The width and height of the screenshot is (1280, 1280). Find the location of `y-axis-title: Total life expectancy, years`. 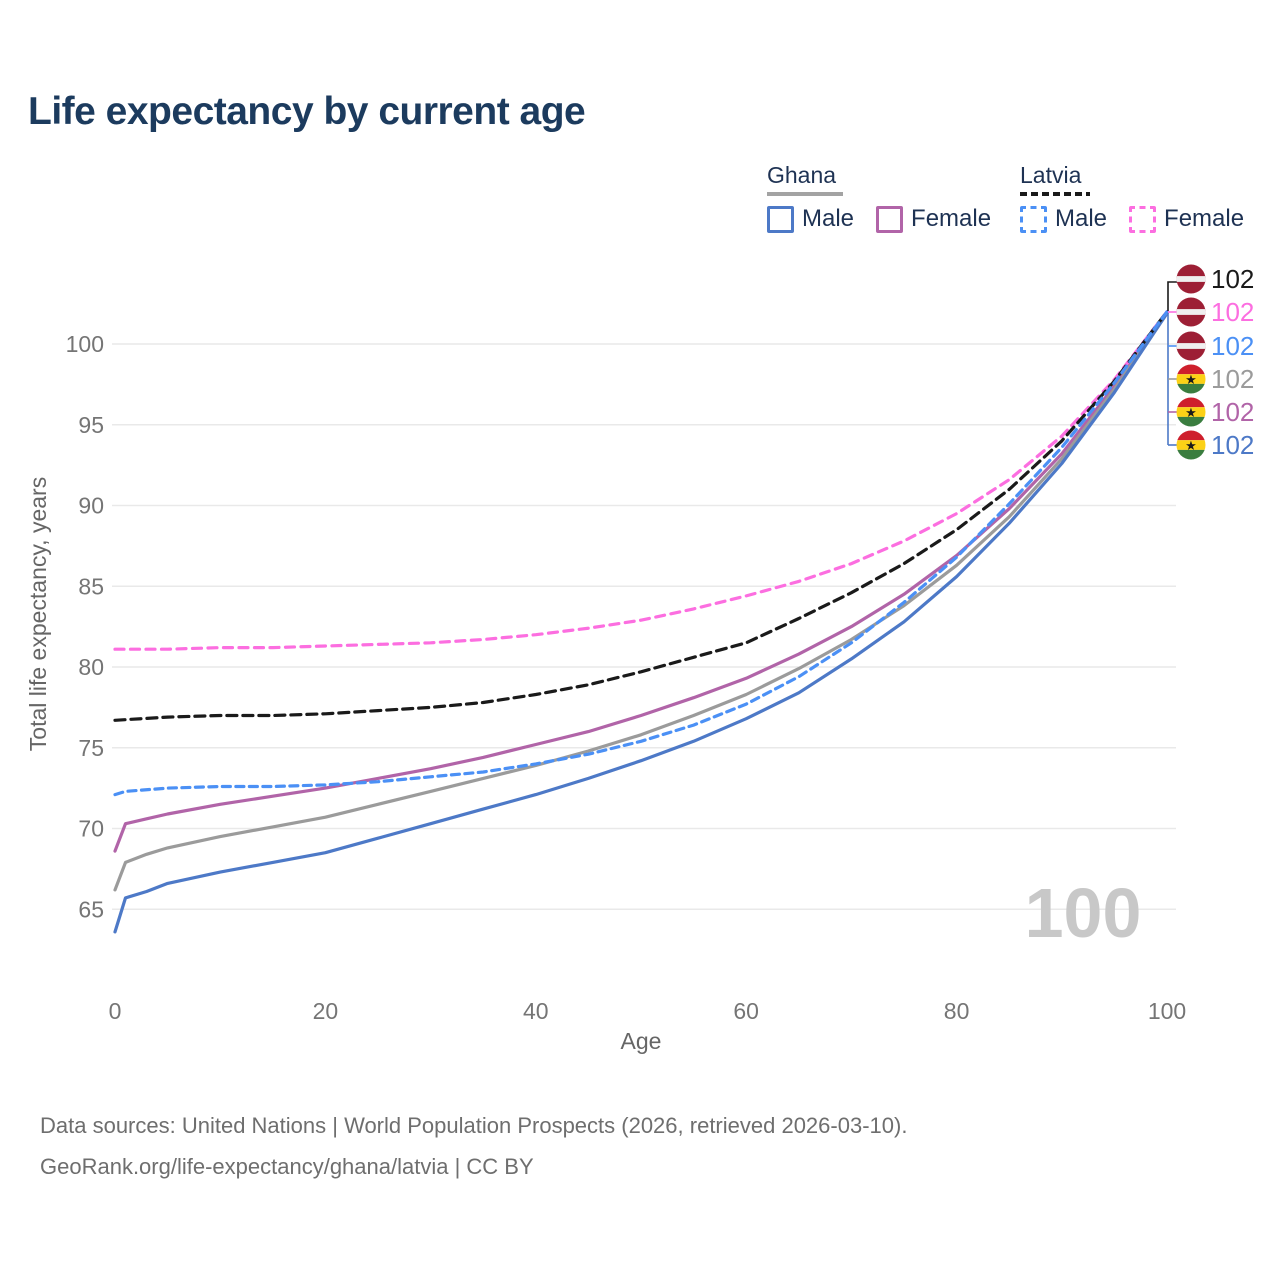

y-axis-title: Total life expectancy, years is located at coordinates (38, 614).